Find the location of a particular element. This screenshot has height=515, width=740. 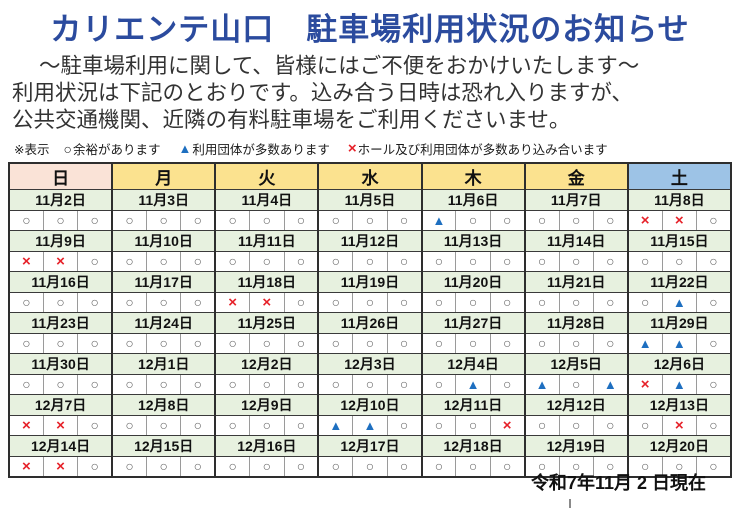

date-cell: 11月3日 is located at coordinates (163, 200).